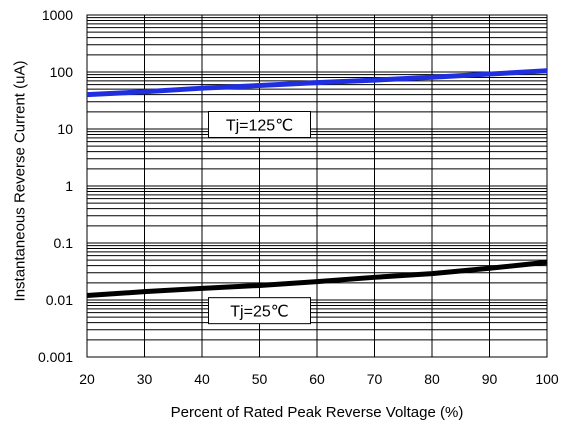 The width and height of the screenshot is (579, 428). I want to click on x-tick-label: 100, so click(547, 379).